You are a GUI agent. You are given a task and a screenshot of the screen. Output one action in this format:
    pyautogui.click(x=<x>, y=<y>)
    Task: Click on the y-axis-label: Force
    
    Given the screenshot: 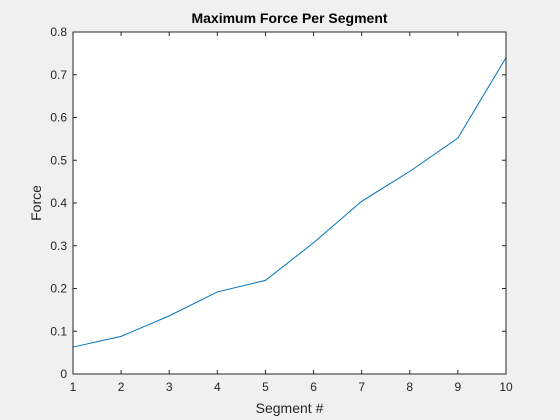 What is the action you would take?
    pyautogui.click(x=36, y=203)
    